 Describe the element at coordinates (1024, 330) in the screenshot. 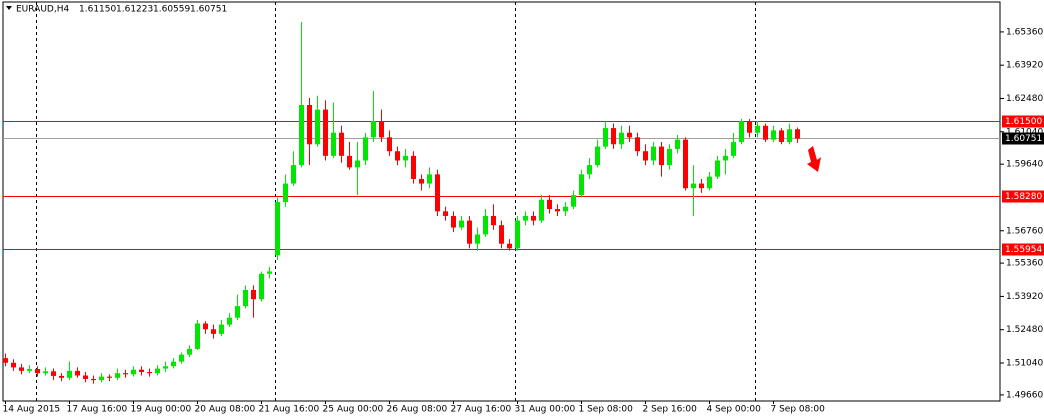

I see `y-tick-label: 1.52480` at that location.